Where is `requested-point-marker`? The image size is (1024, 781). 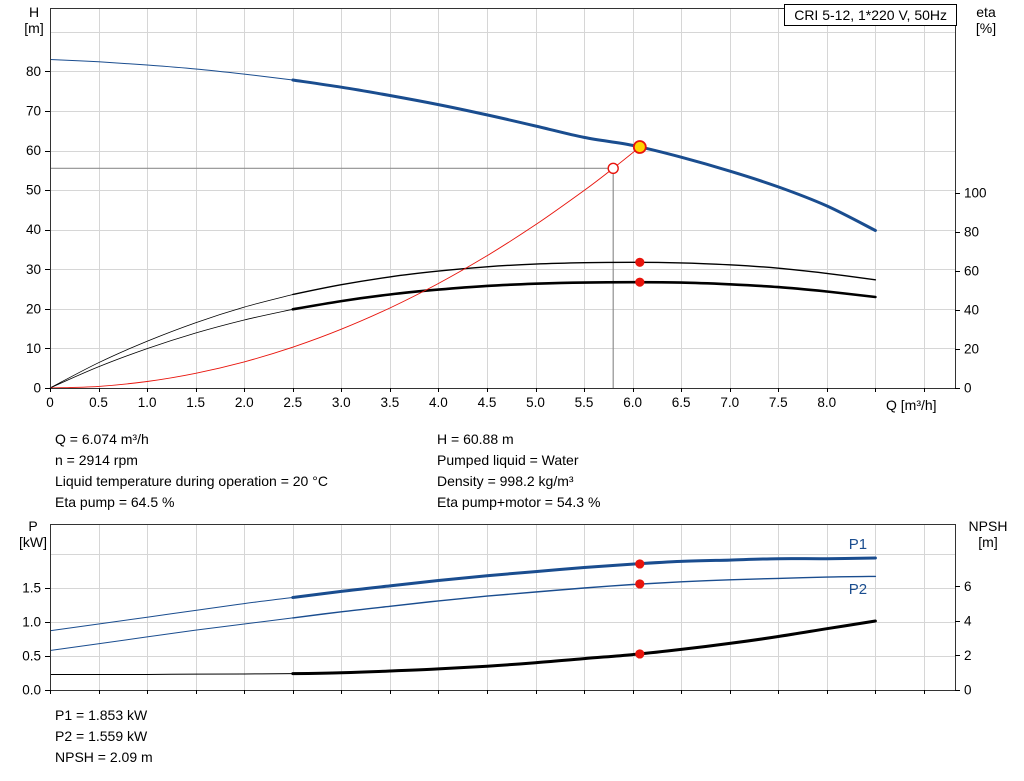 requested-point-marker is located at coordinates (613, 168).